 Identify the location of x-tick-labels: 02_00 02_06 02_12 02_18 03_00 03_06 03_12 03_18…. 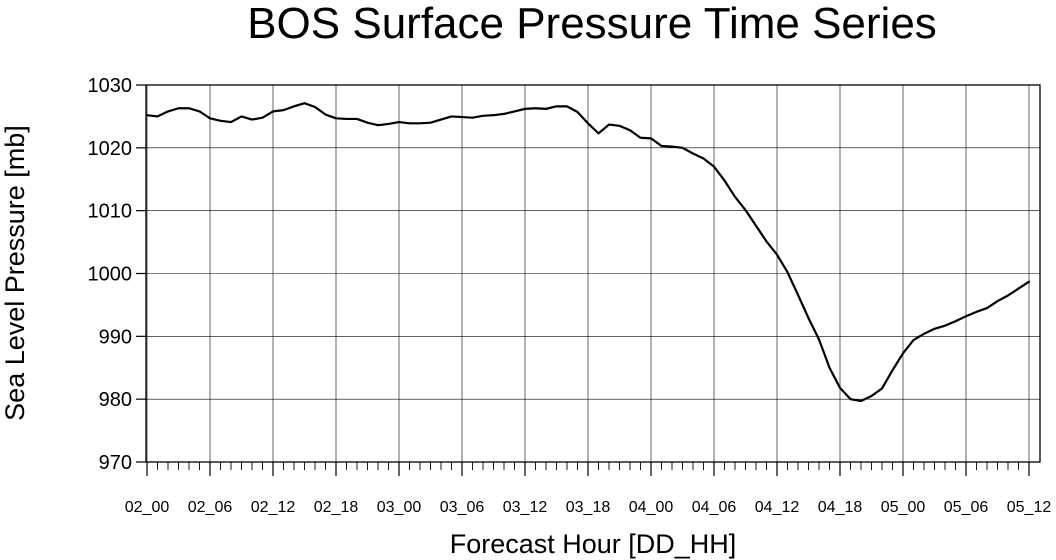
(588, 507).